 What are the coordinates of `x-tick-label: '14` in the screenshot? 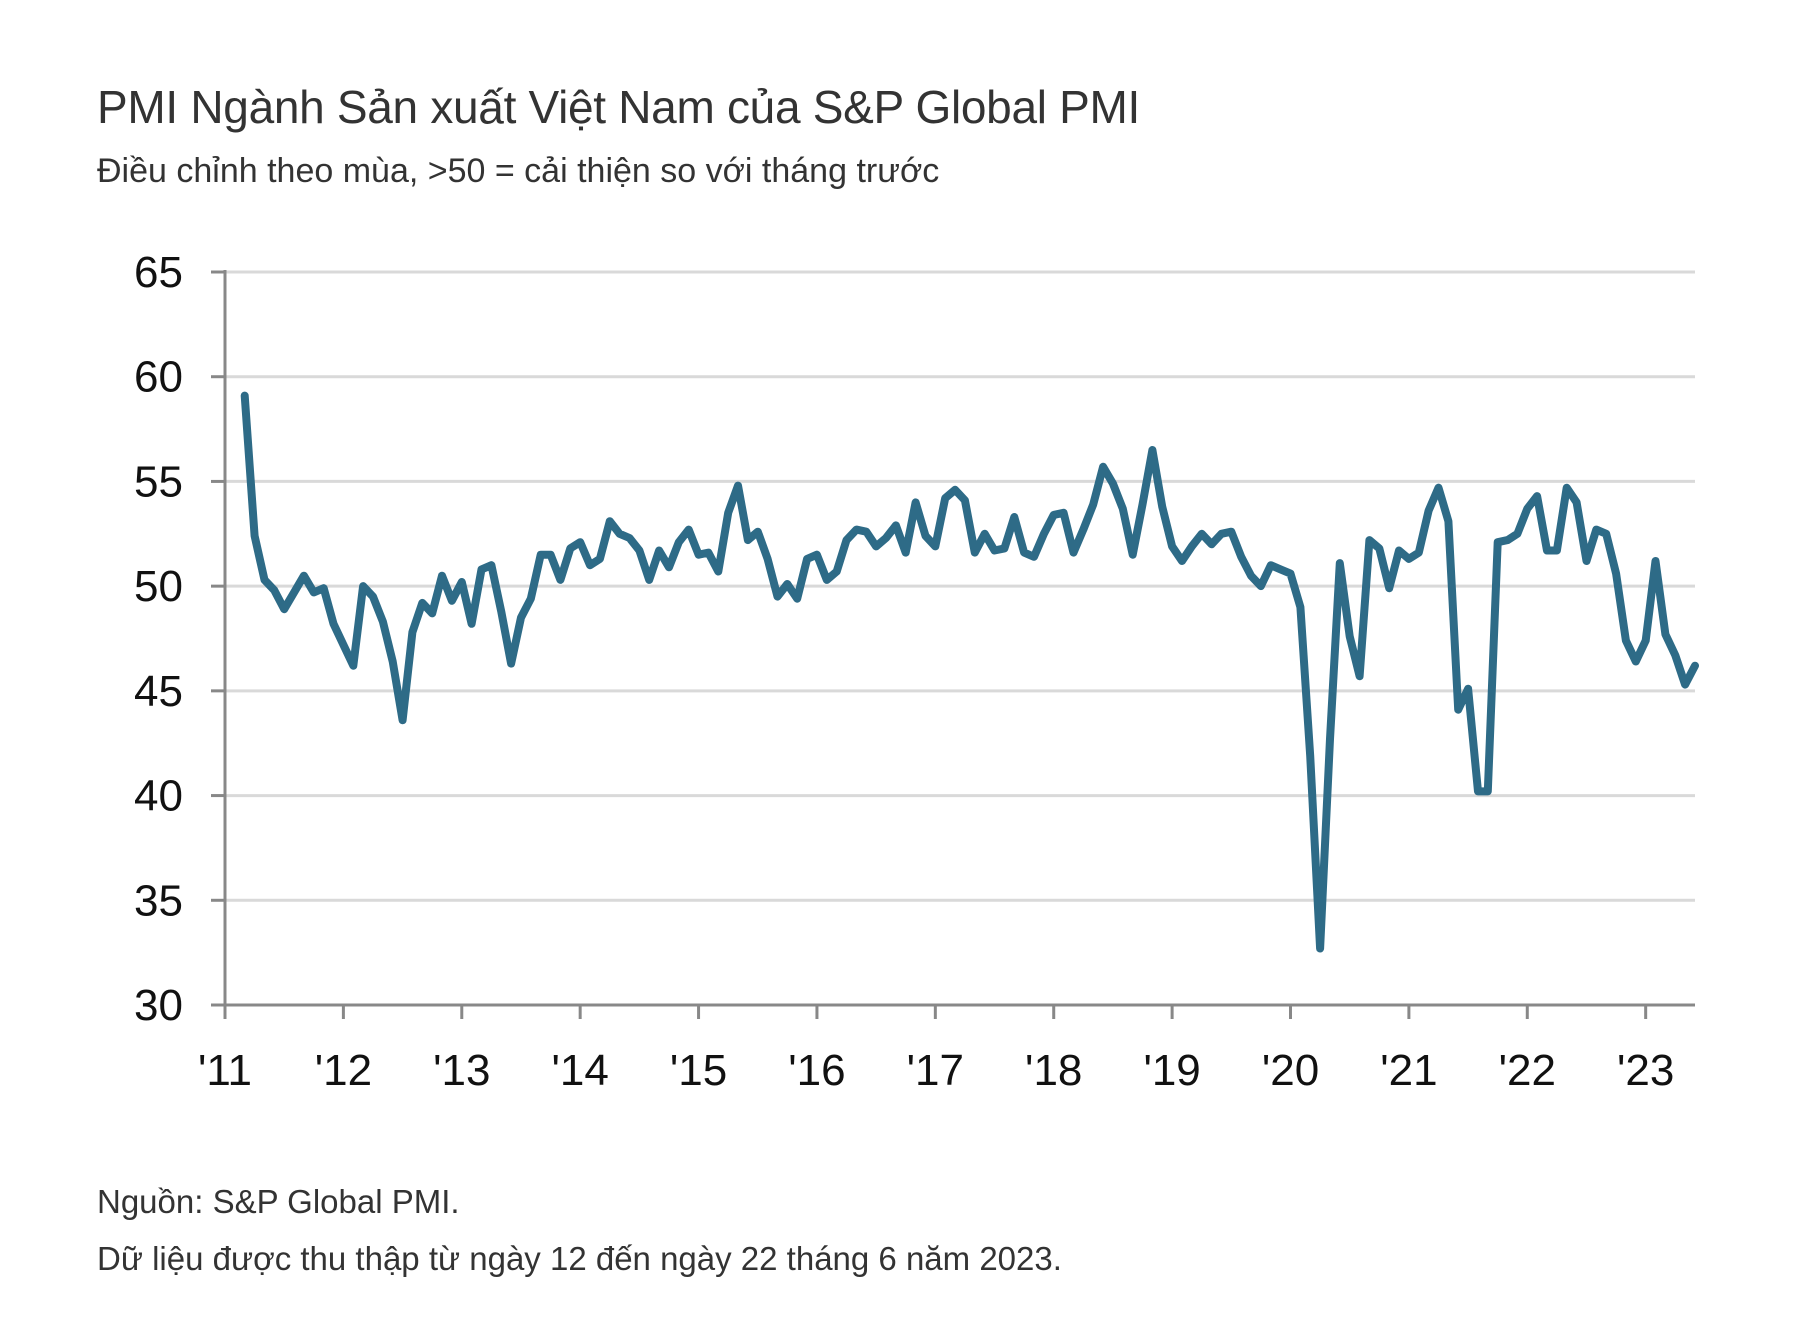 It's located at (579, 1070).